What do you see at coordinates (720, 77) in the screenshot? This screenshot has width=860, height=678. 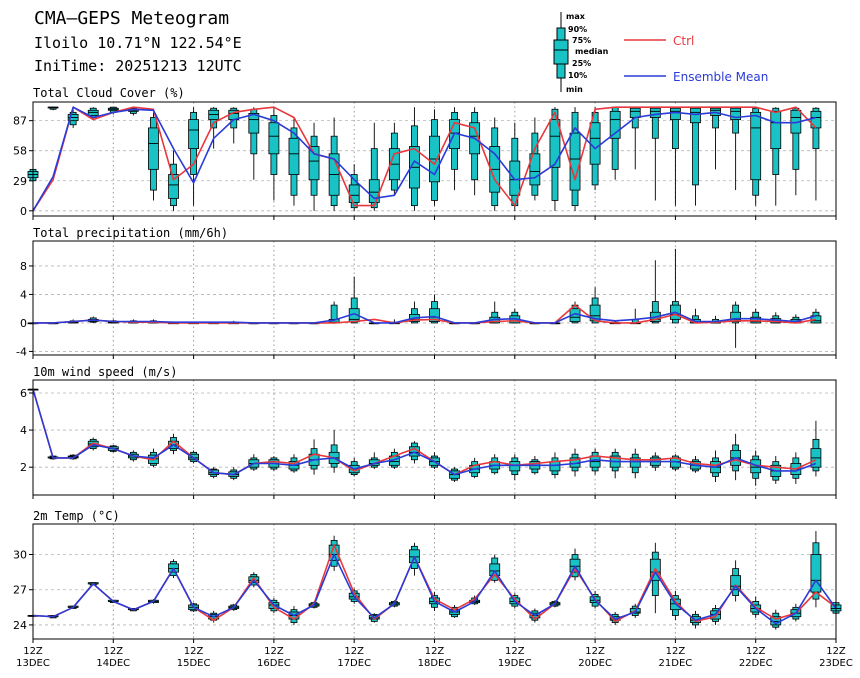 I see `legend-mean-label: Ensemble Mean` at bounding box center [720, 77].